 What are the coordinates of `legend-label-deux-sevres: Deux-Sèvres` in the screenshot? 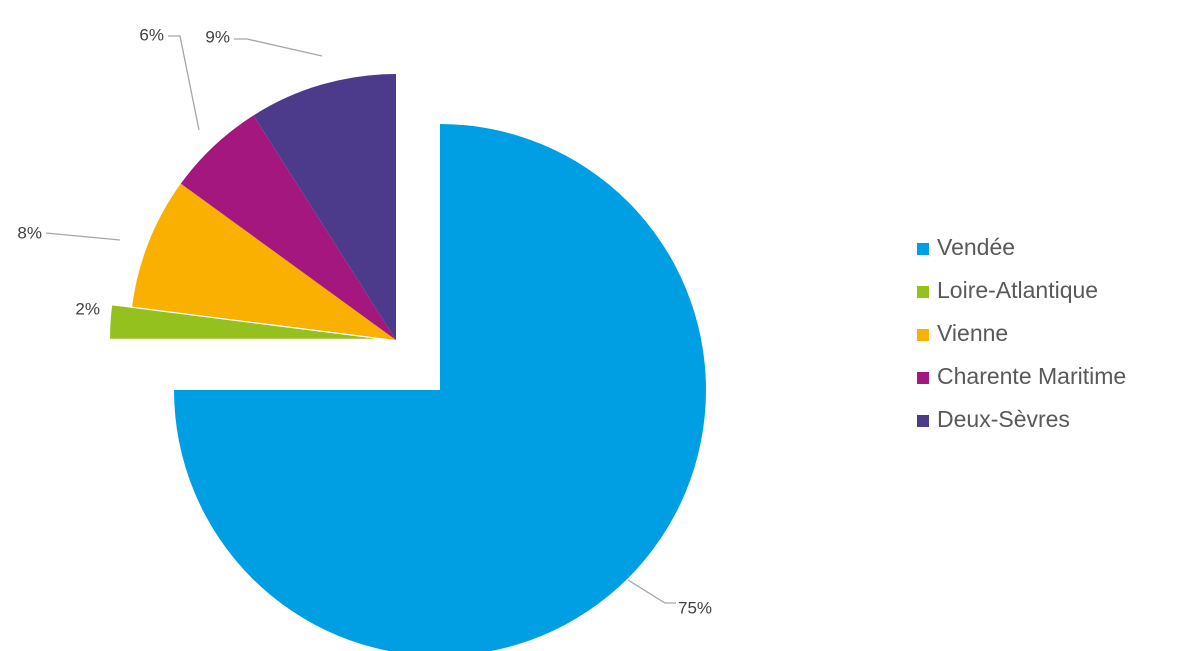 It's located at (1003, 419).